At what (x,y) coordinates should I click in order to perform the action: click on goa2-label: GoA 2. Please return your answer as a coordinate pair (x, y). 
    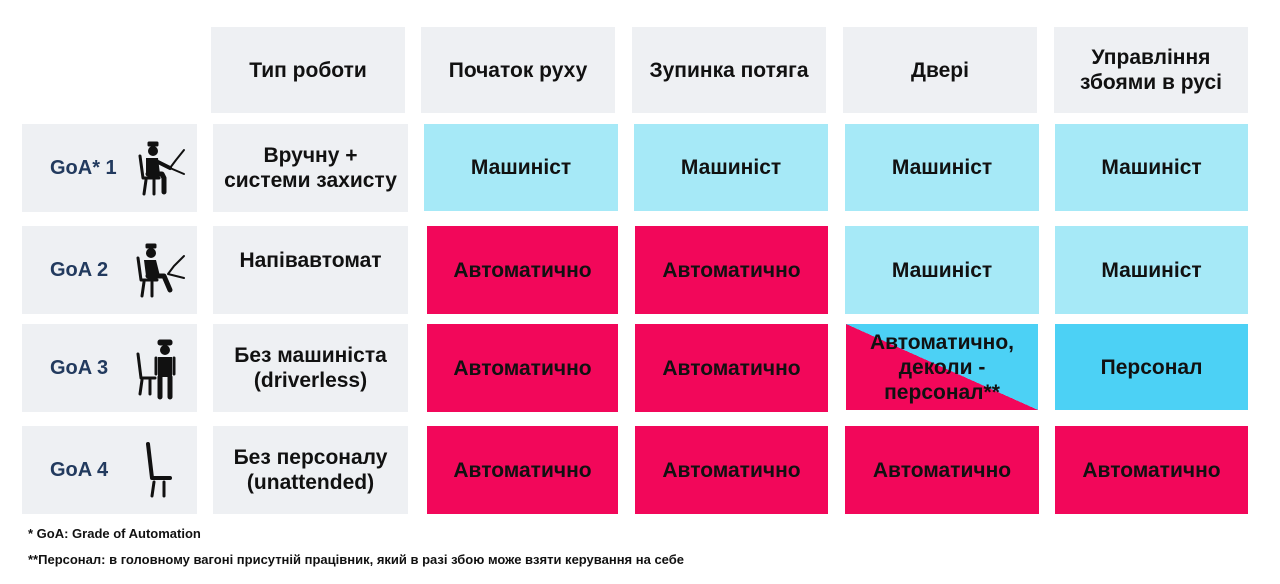
    Looking at the image, I should click on (79, 269).